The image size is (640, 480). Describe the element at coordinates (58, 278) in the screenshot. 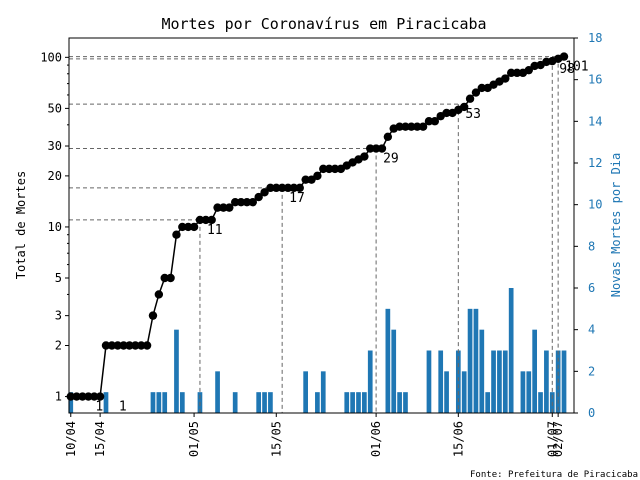

I see `left-axis-tick-label: 5` at that location.